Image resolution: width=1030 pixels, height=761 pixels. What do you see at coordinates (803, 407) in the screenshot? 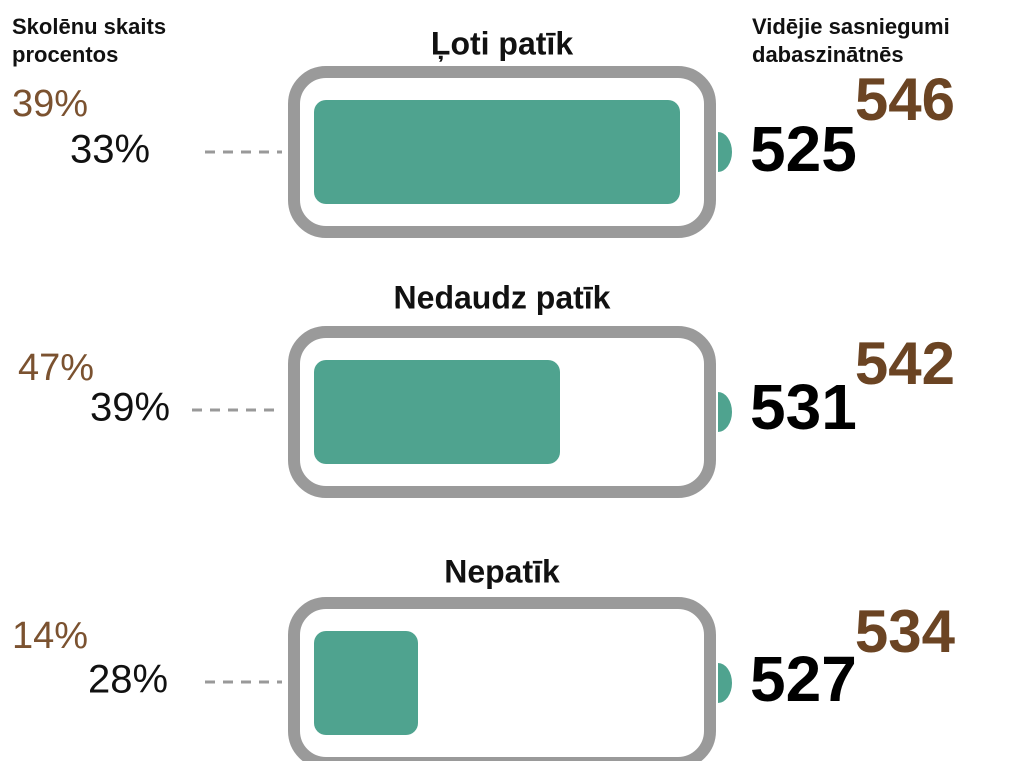
I see `score-black: 531` at bounding box center [803, 407].